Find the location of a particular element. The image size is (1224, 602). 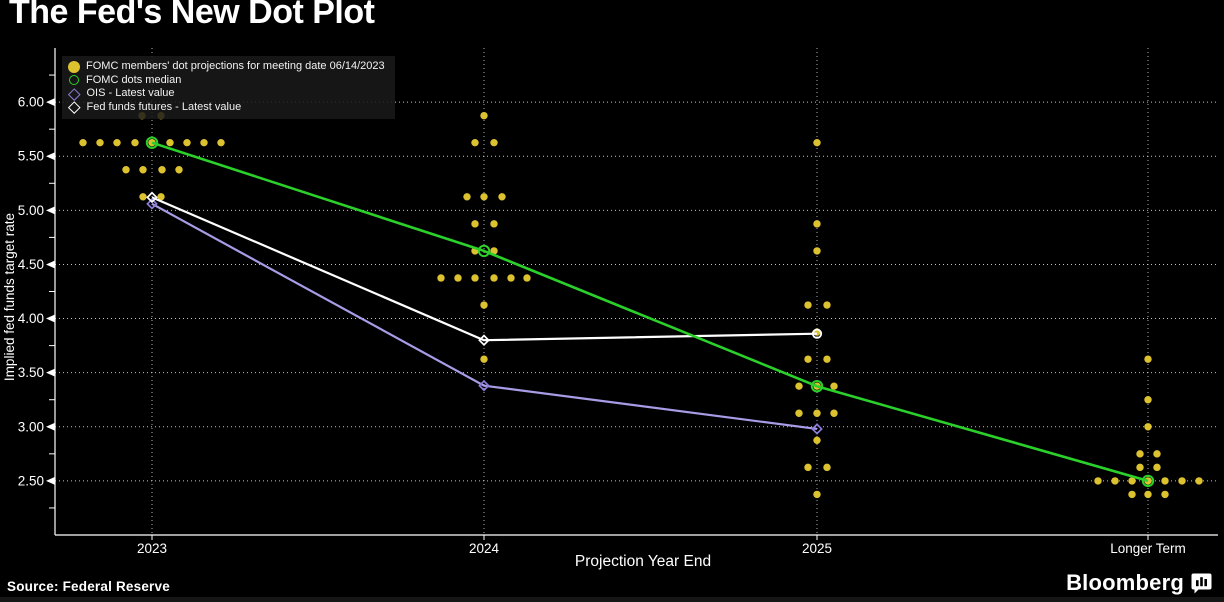

legend-marker-circle-icon is located at coordinates (74, 80).